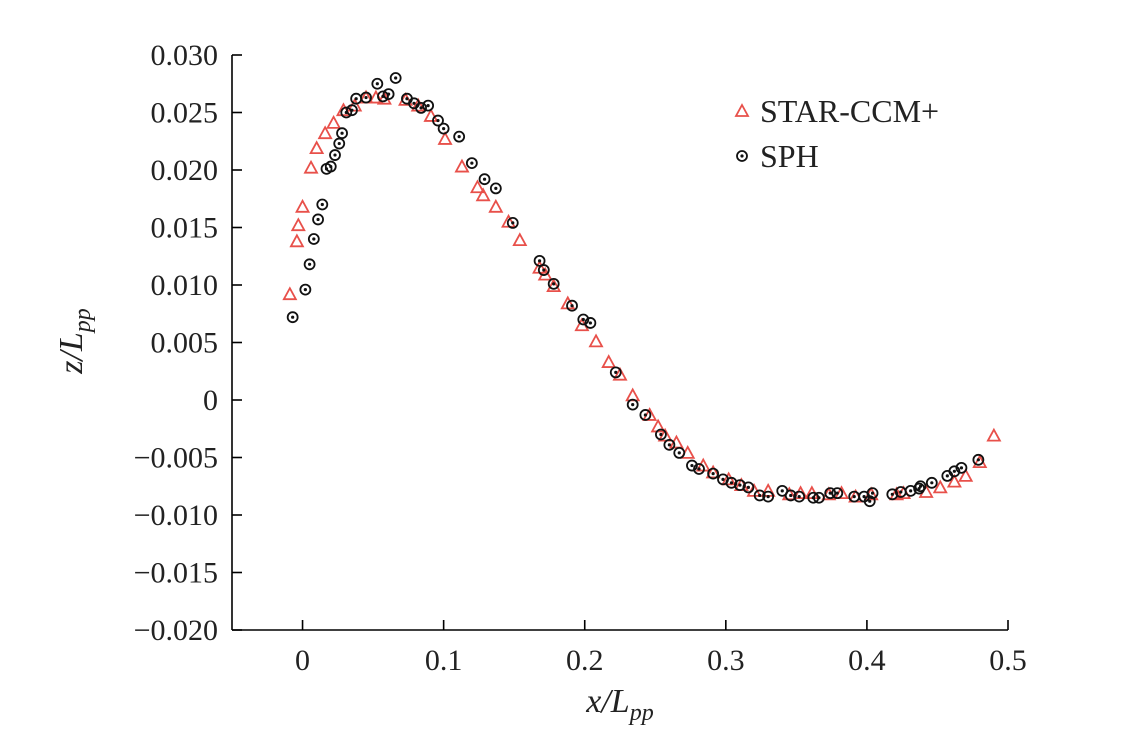 This screenshot has width=1122, height=745. What do you see at coordinates (185, 55) in the screenshot?
I see `y-tick-label: 0.030` at bounding box center [185, 55].